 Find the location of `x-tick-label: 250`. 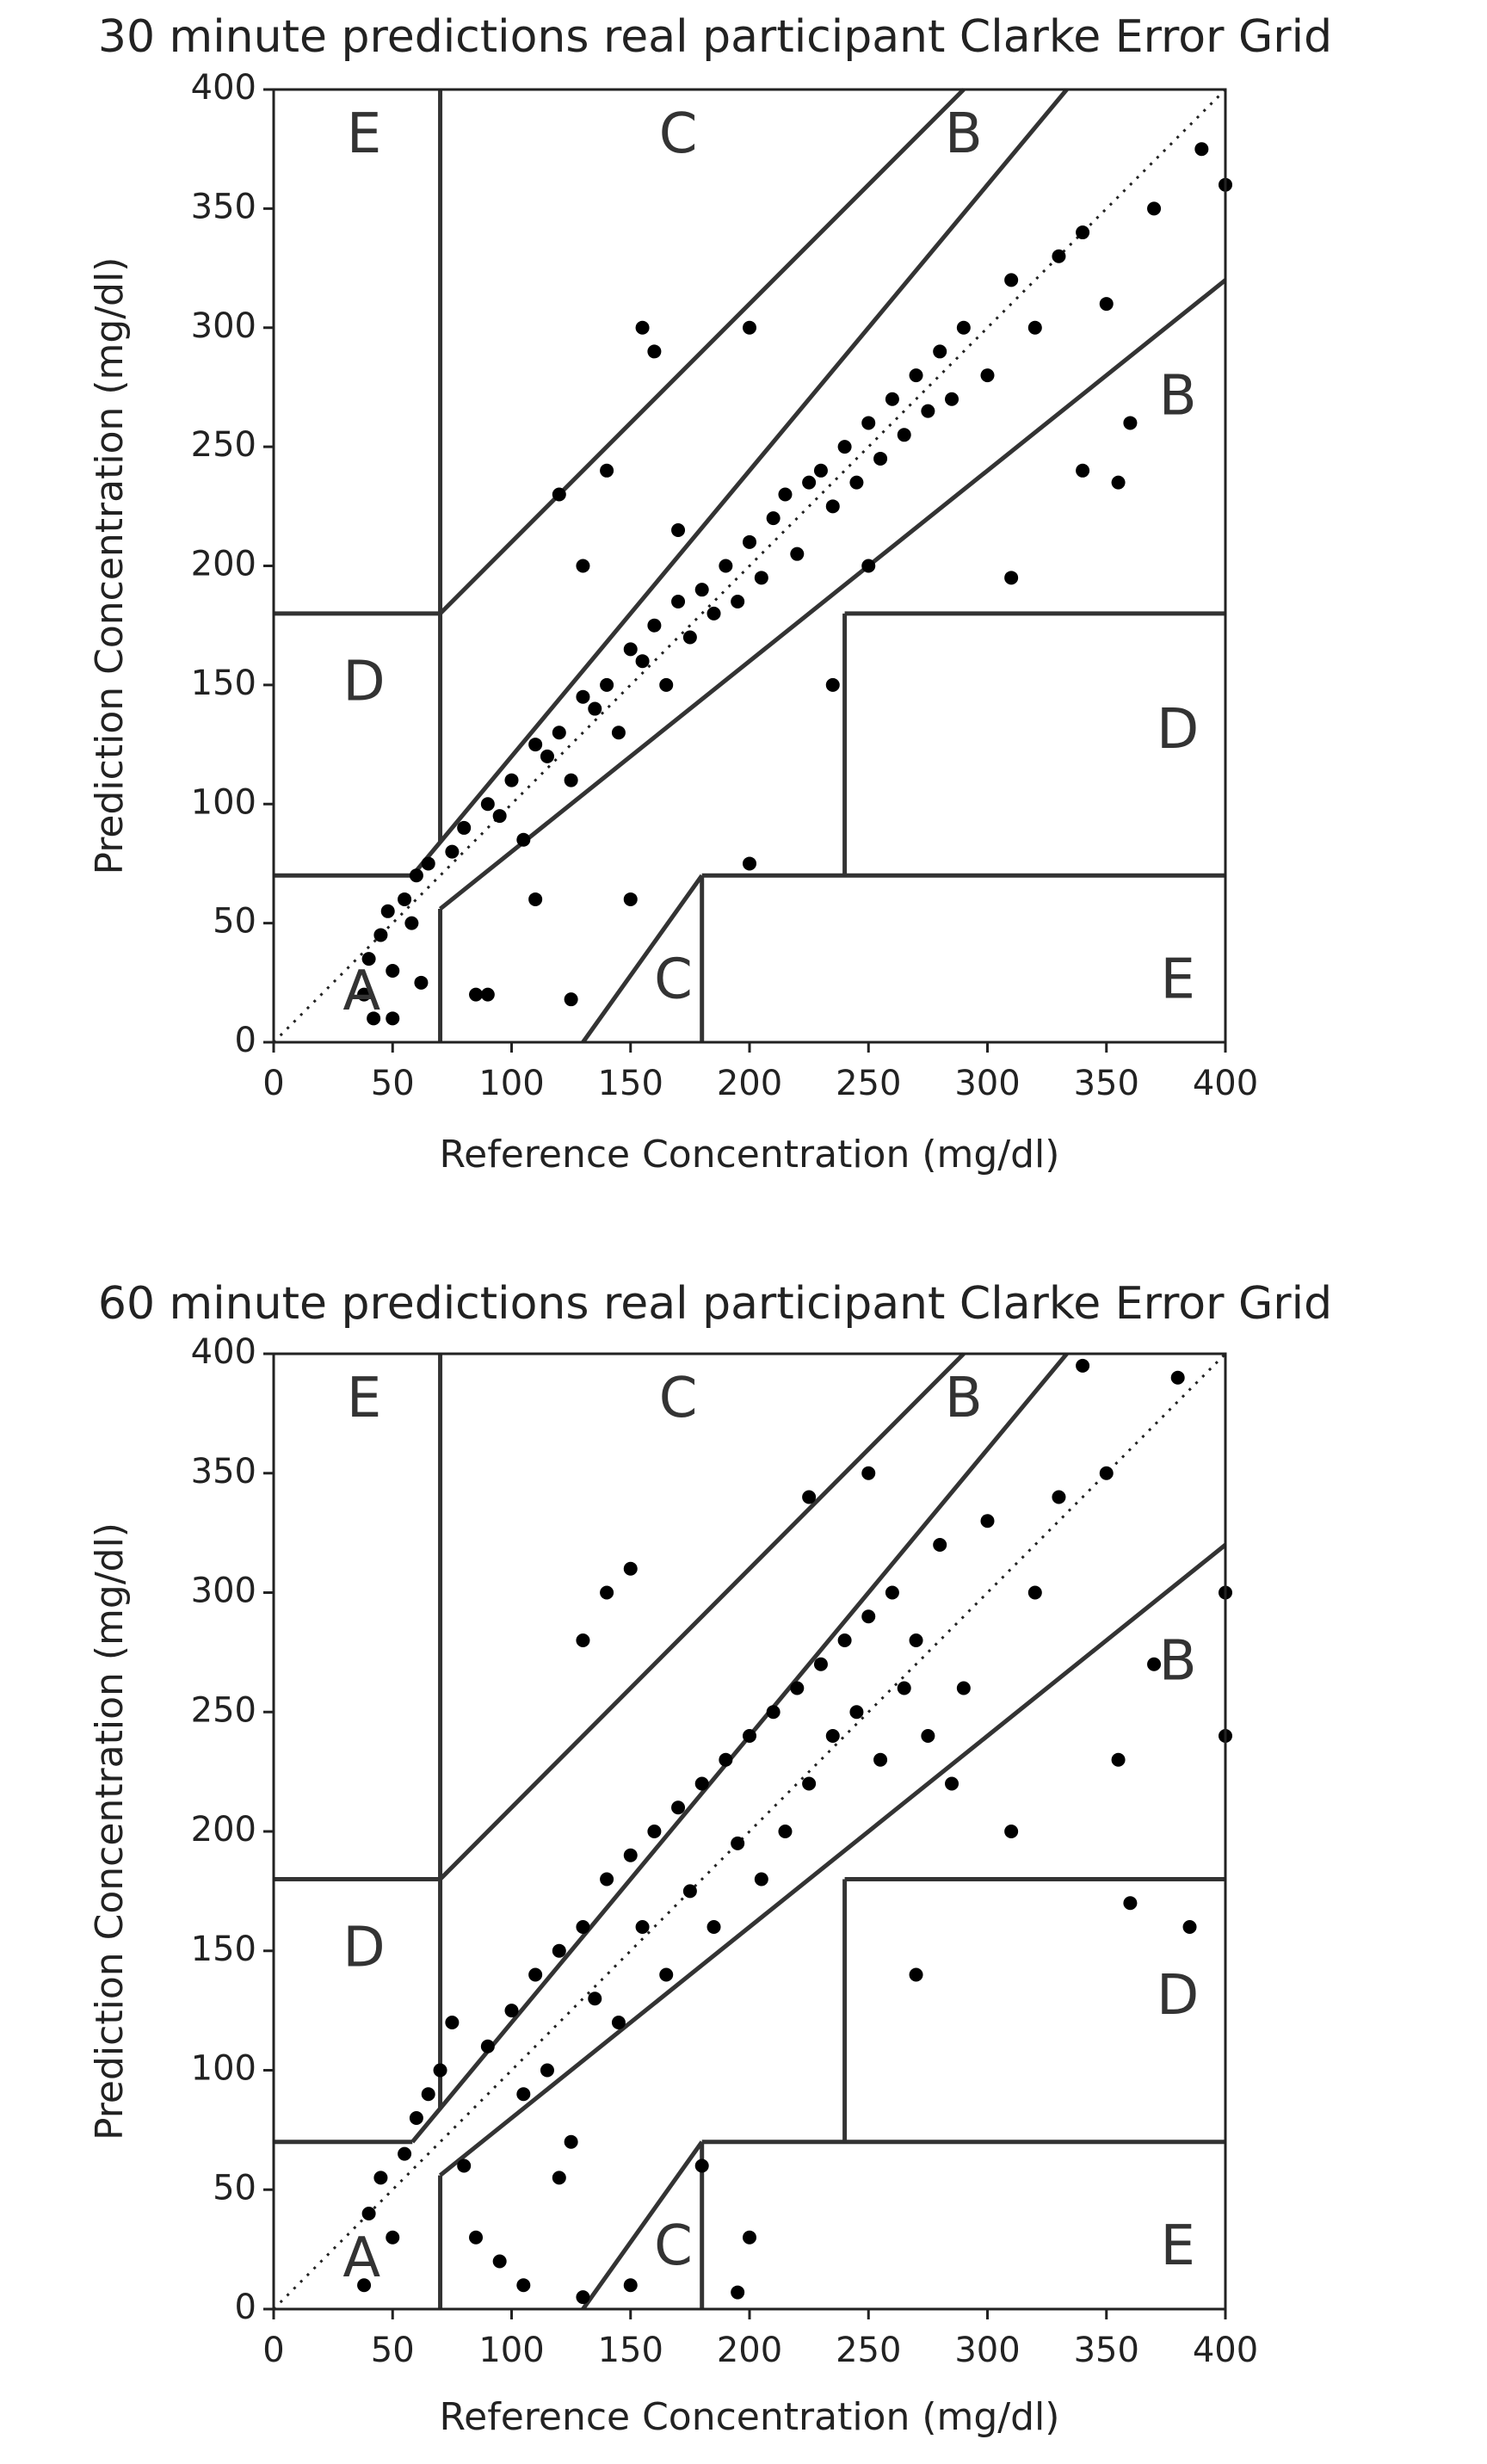

x-tick-label: 250 is located at coordinates (868, 2350).